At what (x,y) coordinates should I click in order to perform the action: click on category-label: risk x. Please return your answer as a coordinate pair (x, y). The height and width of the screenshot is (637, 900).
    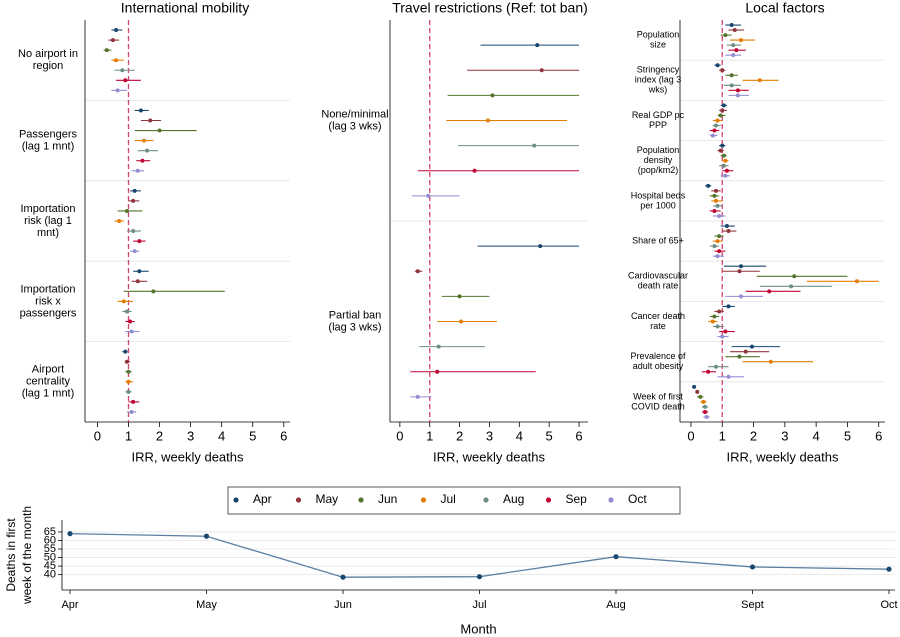
    Looking at the image, I should click on (48, 301).